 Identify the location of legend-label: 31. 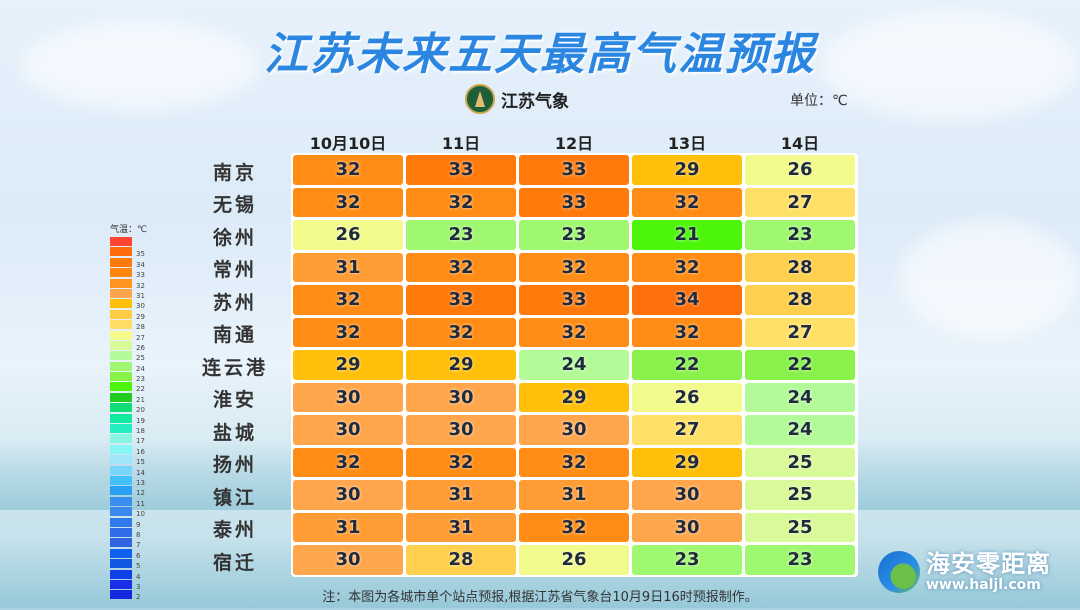
(140, 295).